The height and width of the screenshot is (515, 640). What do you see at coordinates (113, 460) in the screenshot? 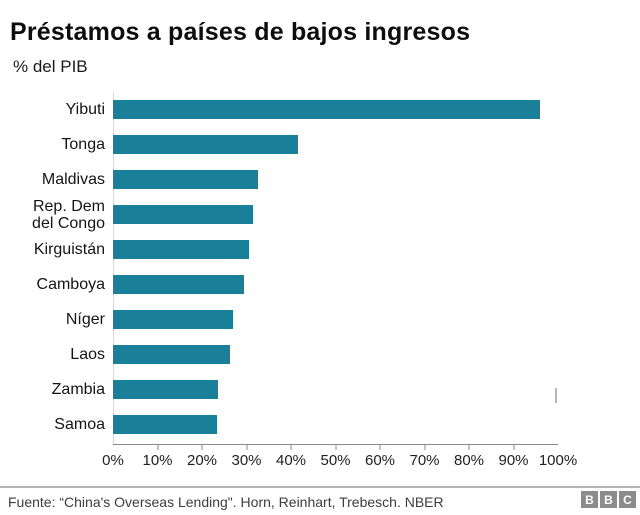
I see `x-axis-tick-label: 0%` at bounding box center [113, 460].